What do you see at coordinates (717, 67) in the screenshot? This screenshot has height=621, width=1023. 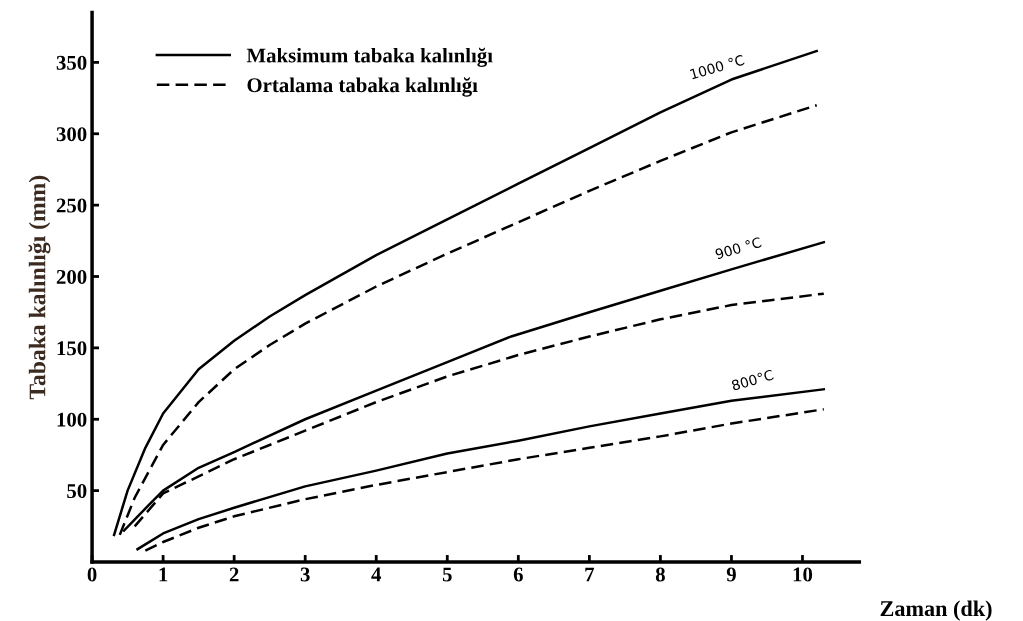 I see `annotation: 1000 °C` at bounding box center [717, 67].